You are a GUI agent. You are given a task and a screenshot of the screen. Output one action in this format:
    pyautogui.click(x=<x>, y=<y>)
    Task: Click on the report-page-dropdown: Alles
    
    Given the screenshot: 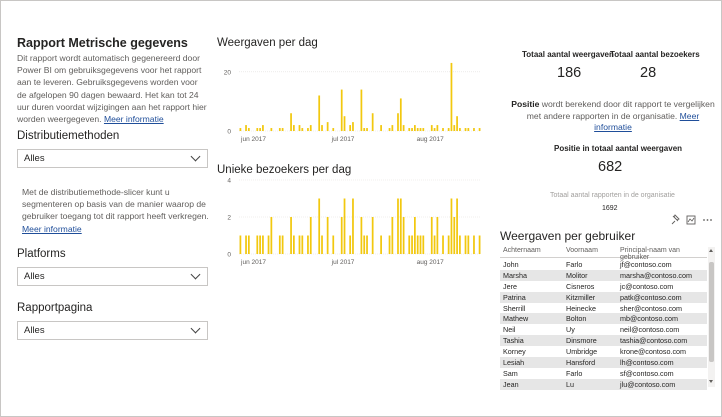 What is the action you would take?
    pyautogui.click(x=112, y=330)
    